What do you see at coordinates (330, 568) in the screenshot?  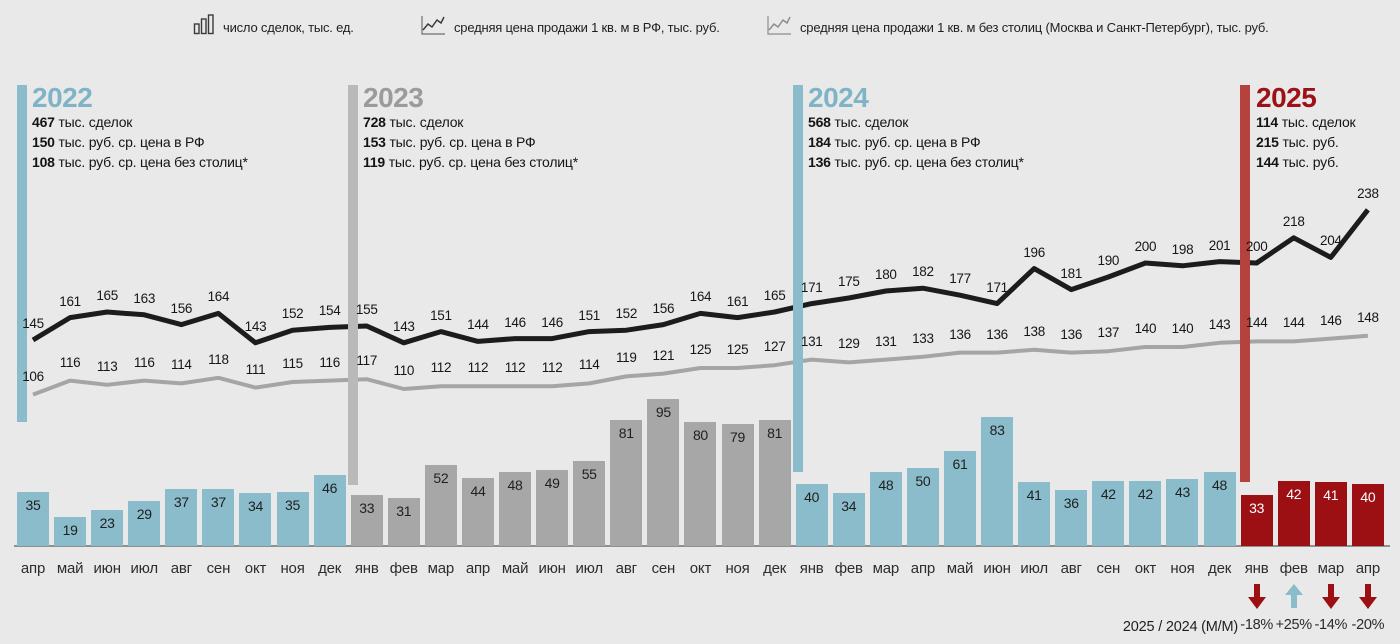 I see `month-tick-label: дек` at bounding box center [330, 568].